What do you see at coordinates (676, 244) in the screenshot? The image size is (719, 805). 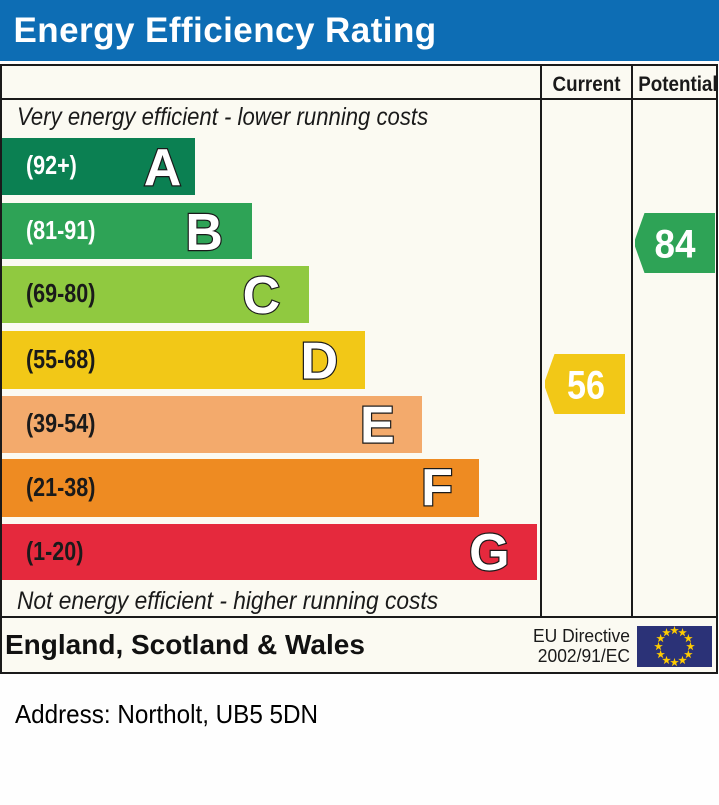 I see `svg-text: 84` at bounding box center [676, 244].